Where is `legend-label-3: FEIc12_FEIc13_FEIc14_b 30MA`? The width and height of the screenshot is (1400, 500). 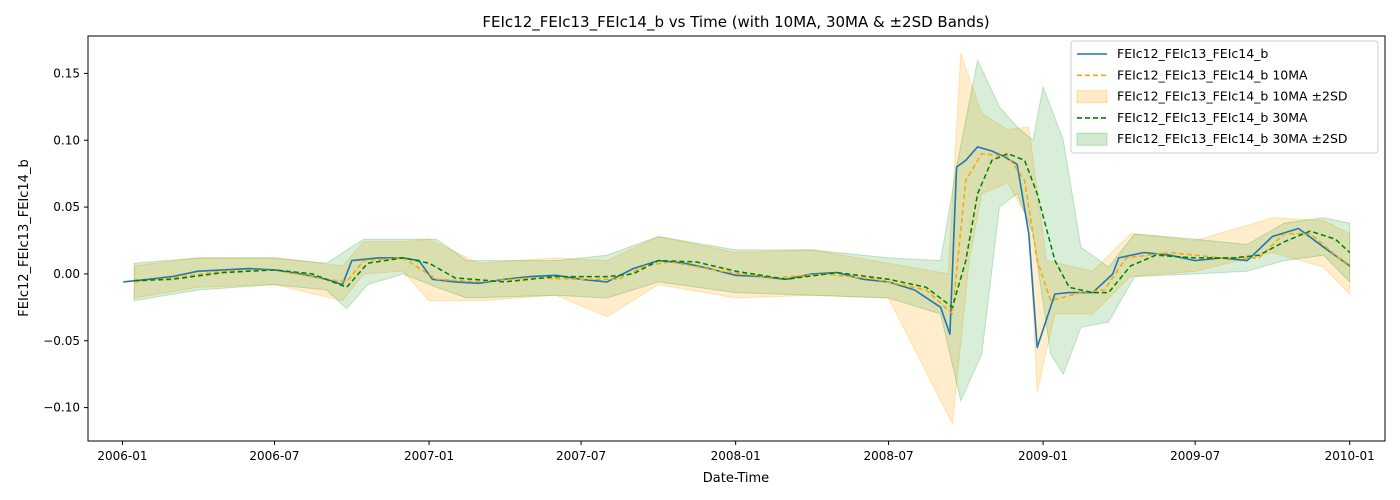 legend-label-3: FEIc12_FEIc13_FEIc14_b 30MA is located at coordinates (1212, 117).